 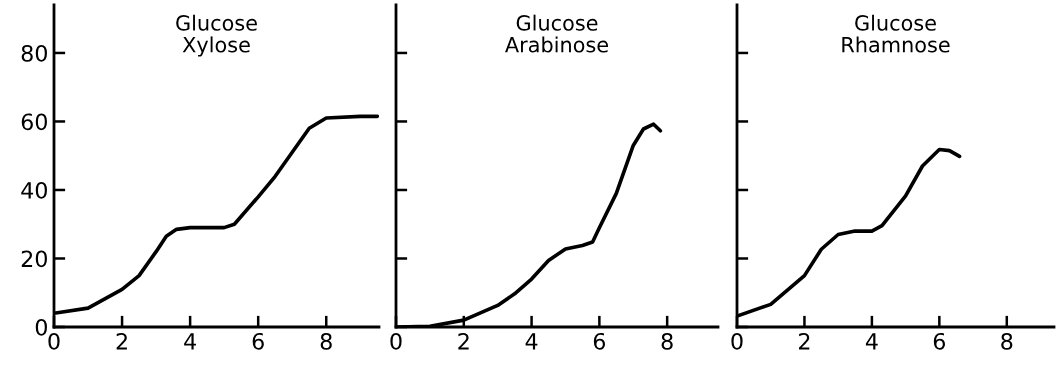 I want to click on y-tick-label: 80, so click(x=34, y=53).